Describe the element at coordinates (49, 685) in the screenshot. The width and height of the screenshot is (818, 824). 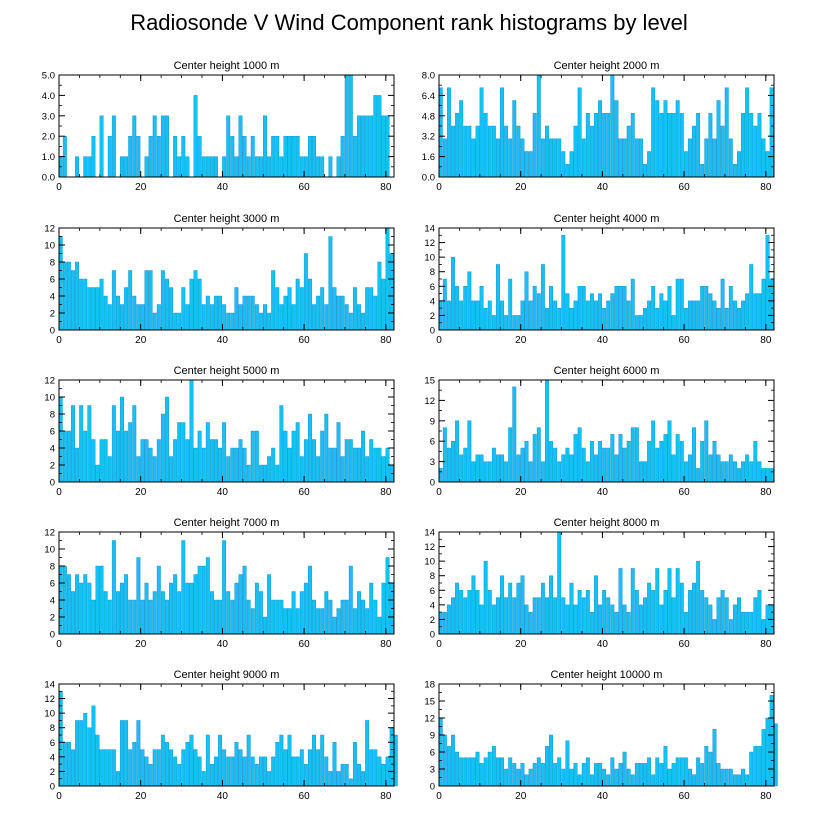
I see `y-tick-label: 14` at that location.